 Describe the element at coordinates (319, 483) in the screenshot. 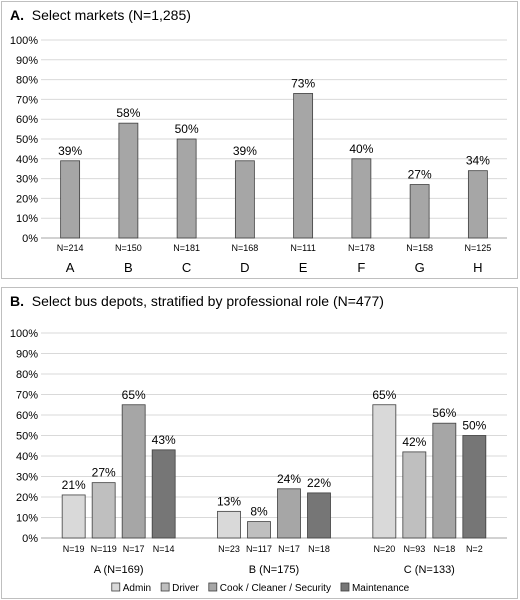

I see `chart-b-value-label: 22%` at that location.